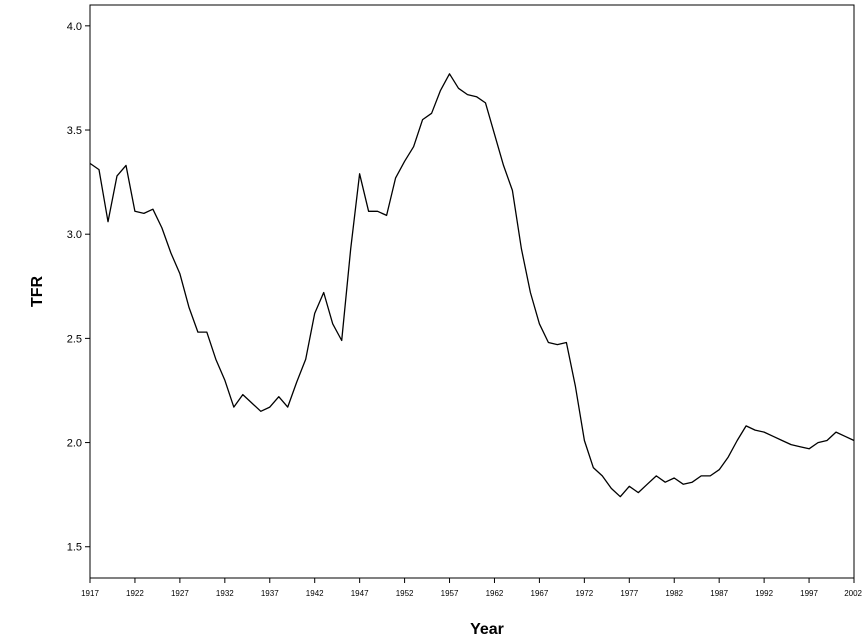 This screenshot has height=641, width=865. What do you see at coordinates (74, 27) in the screenshot?
I see `y-tick-label: 4.0` at bounding box center [74, 27].